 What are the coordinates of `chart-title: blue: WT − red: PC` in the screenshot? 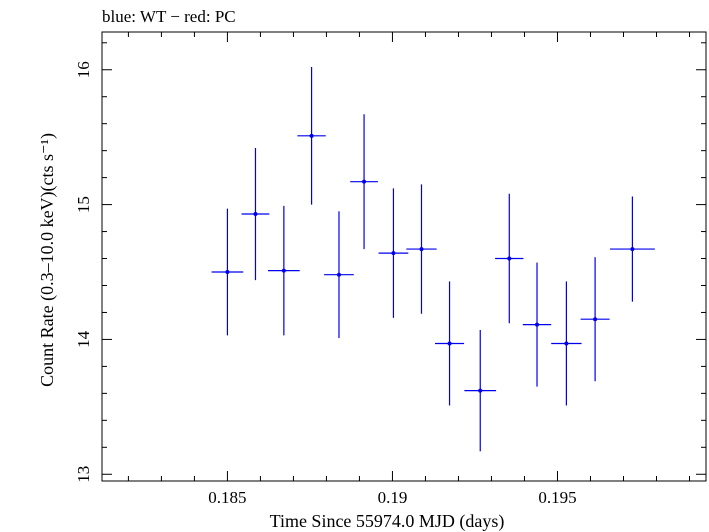 It's located at (169, 16).